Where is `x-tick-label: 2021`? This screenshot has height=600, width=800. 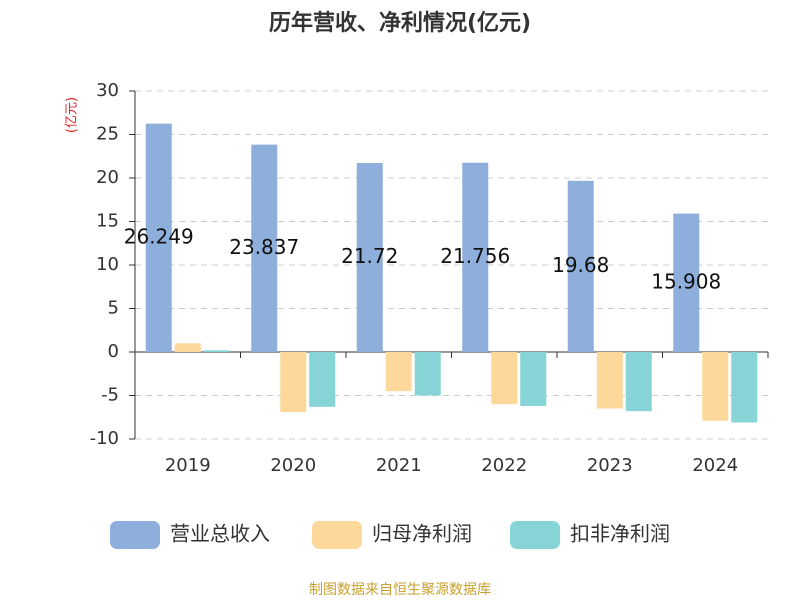 x-tick-label: 2021 is located at coordinates (399, 465).